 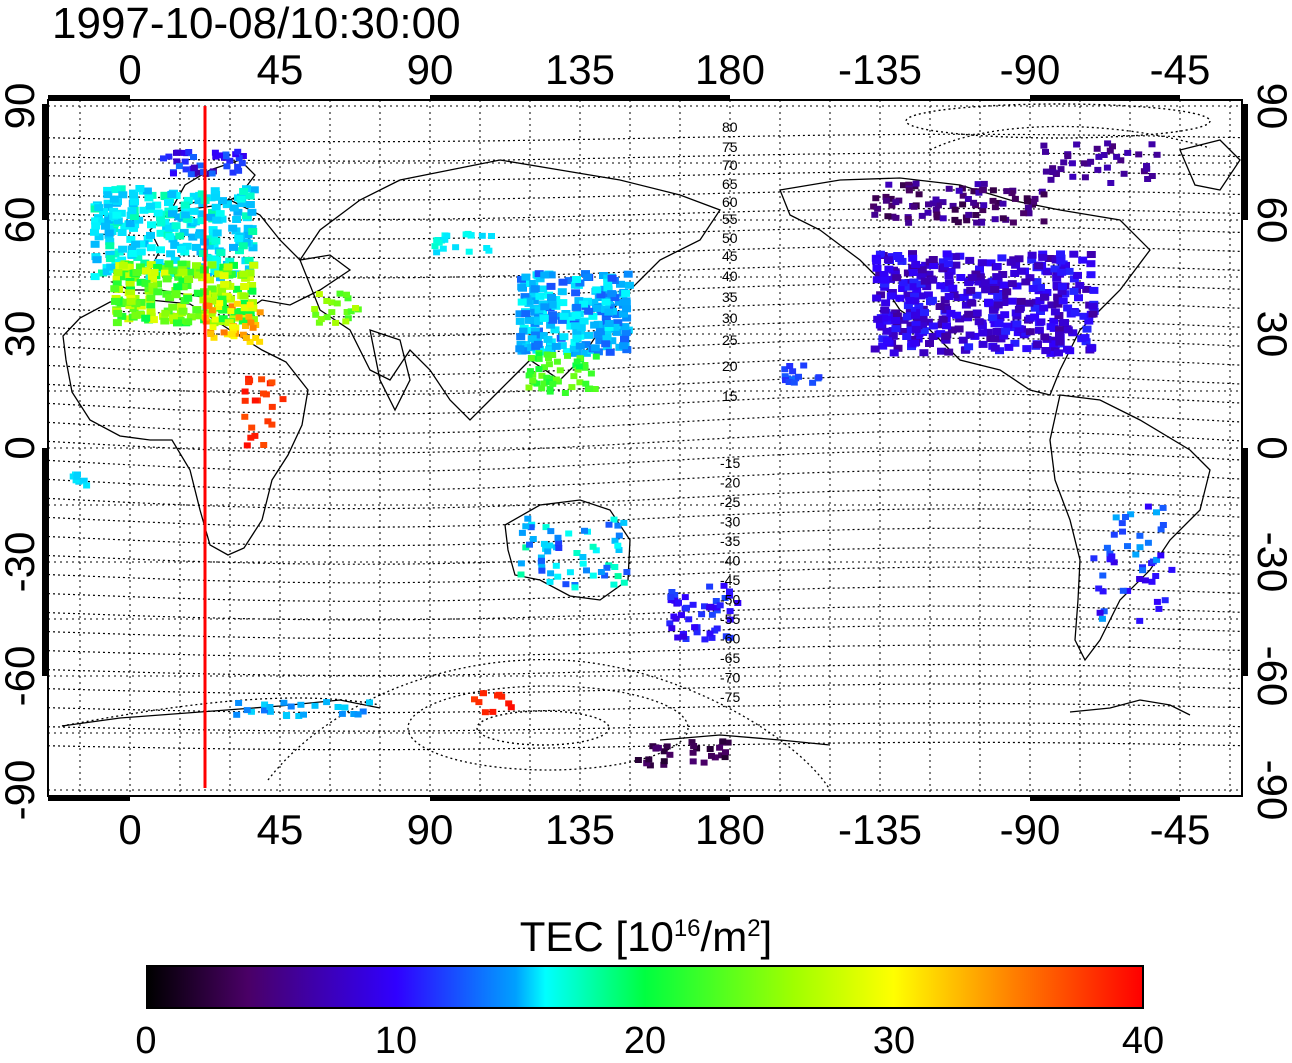 What do you see at coordinates (21, 447) in the screenshot?
I see `left-lat-label: 0` at bounding box center [21, 447].